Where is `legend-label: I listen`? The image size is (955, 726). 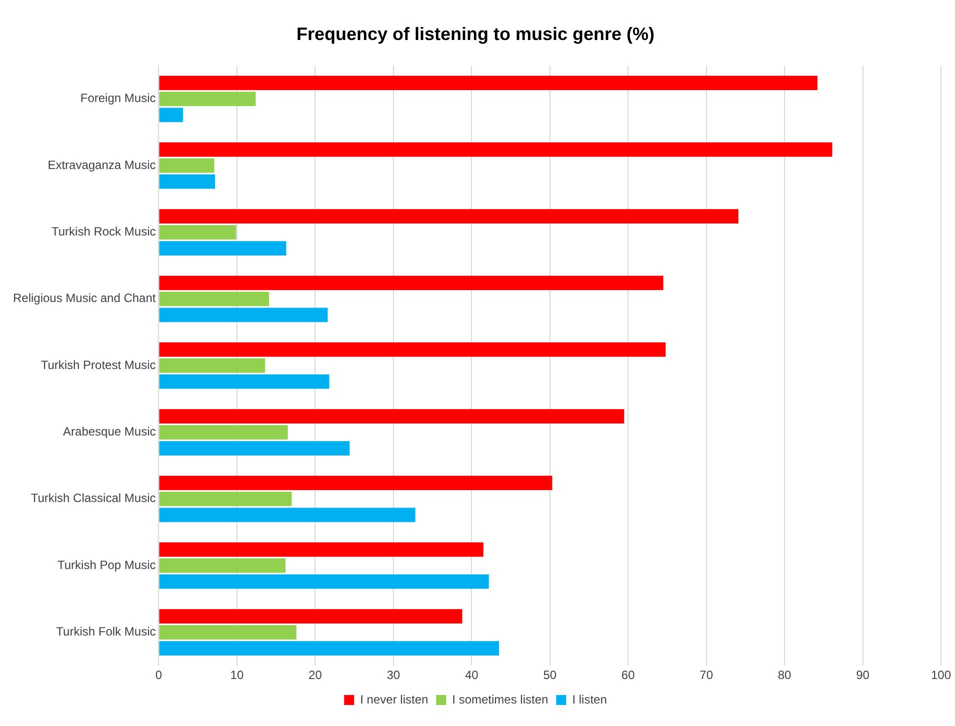
legend-label: I listen is located at coordinates (589, 699).